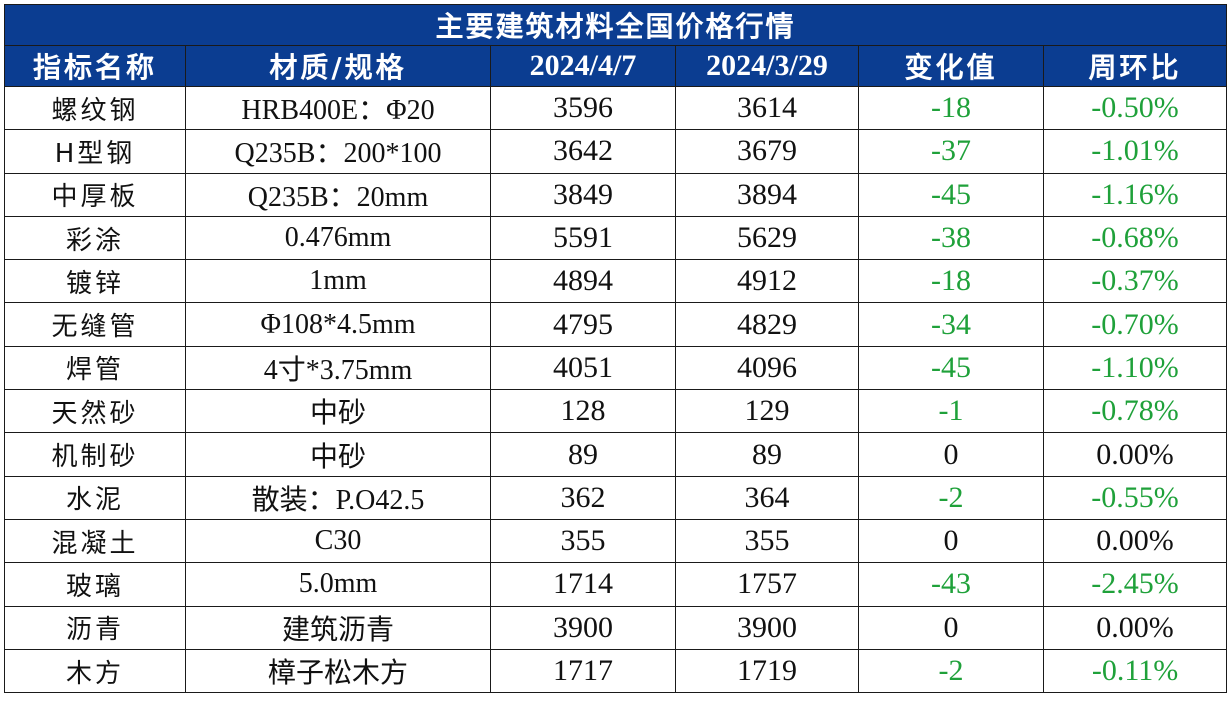 Image resolution: width=1230 pixels, height=702 pixels. Describe the element at coordinates (338, 194) in the screenshot. I see `cell-spec: Q235B：20mm` at that location.